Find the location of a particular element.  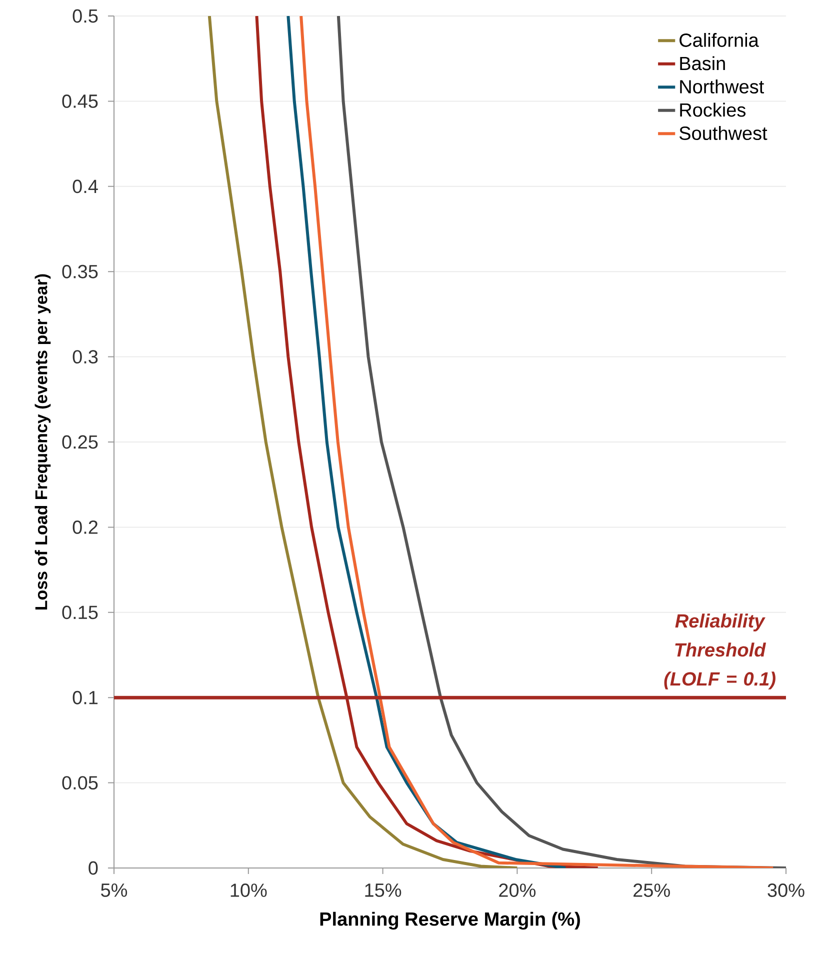

x-tick-label: 25% is located at coordinates (652, 890).